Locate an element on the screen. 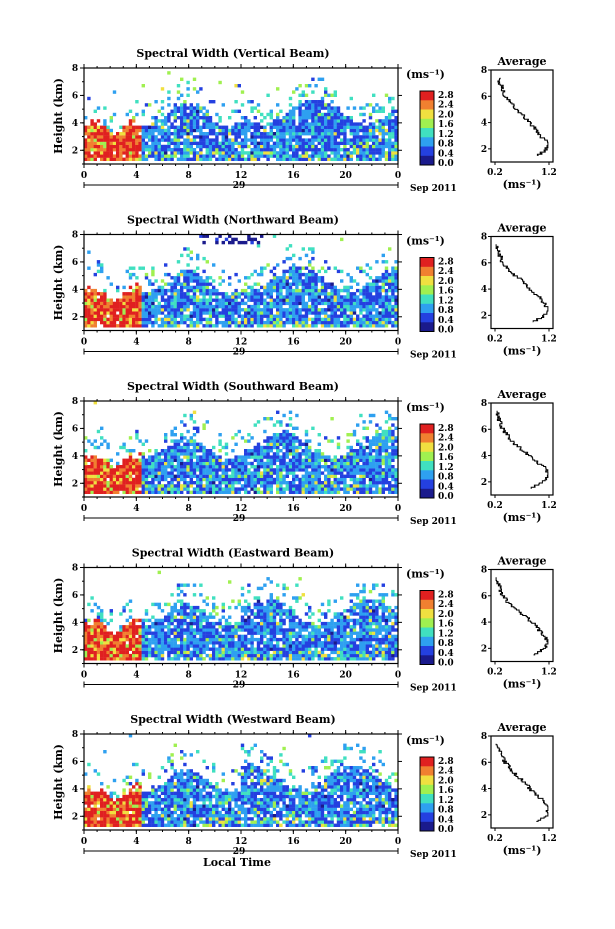 This screenshot has height=929, width=615. colorbar-band is located at coordinates (427, 281).